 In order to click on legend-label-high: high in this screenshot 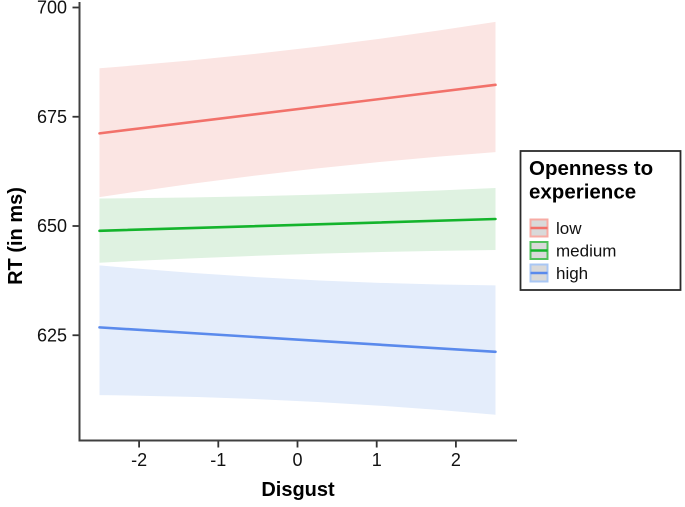, I will do `click(572, 273)`.